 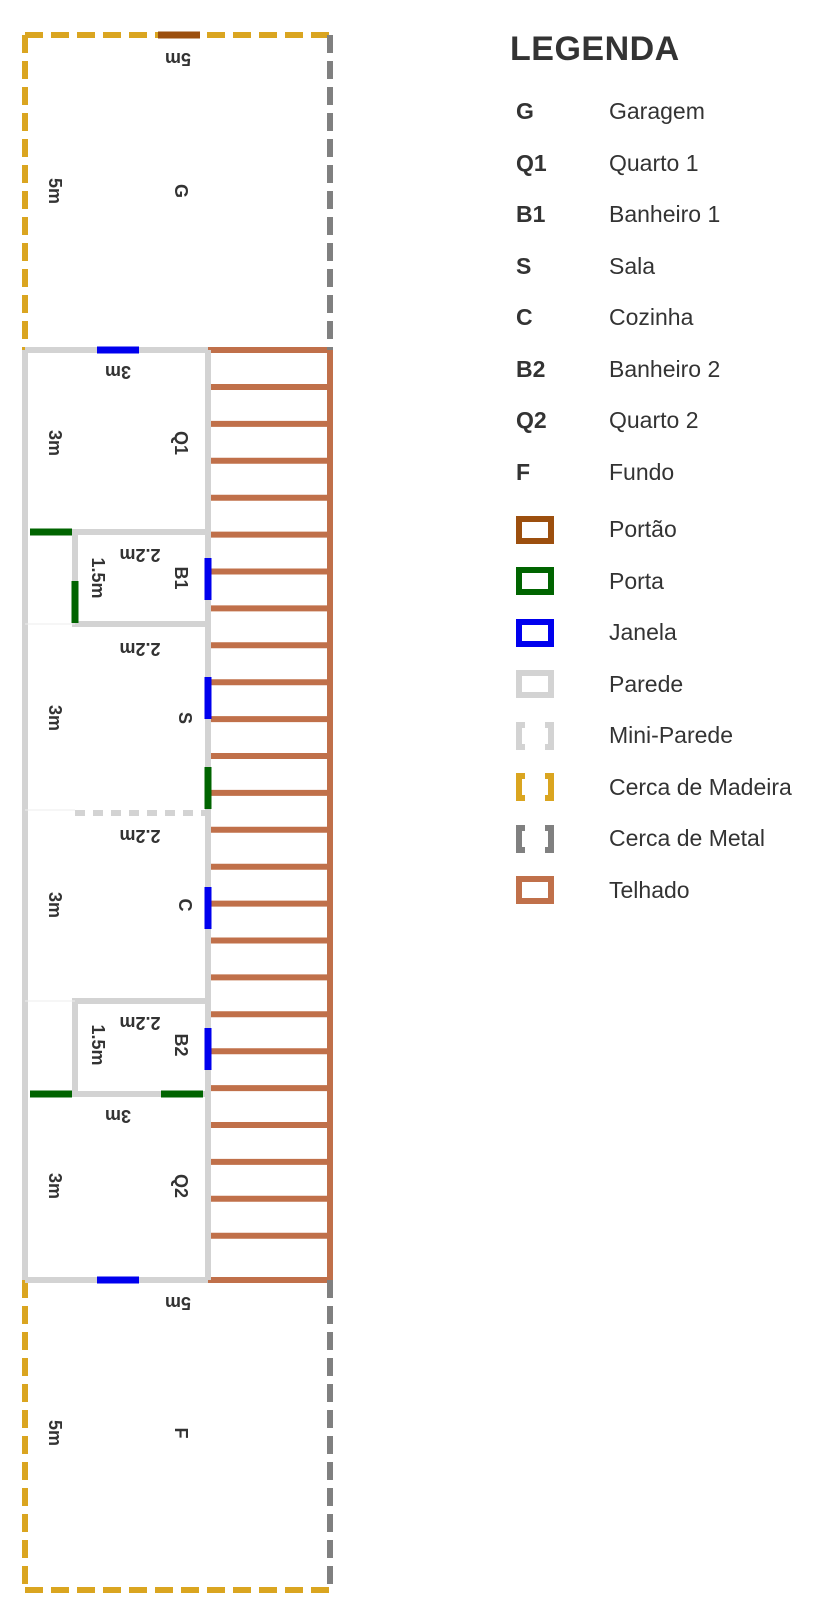 I want to click on legend-room-code: F, so click(x=523, y=471).